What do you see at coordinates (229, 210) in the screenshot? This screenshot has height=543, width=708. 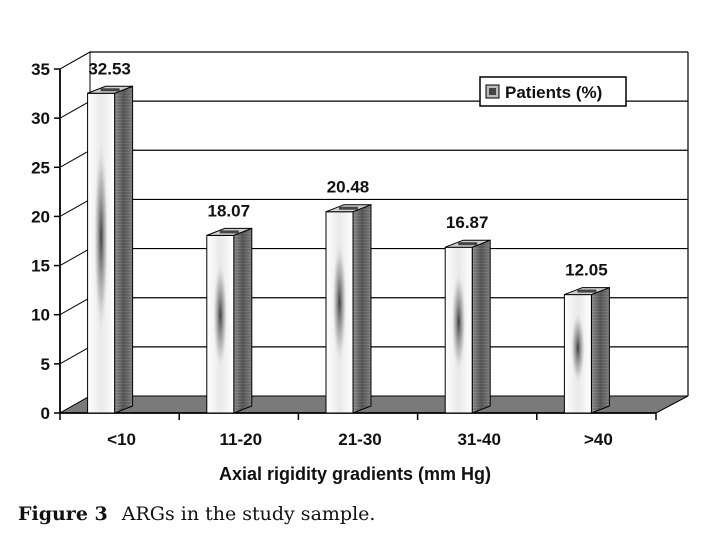 I see `data-label: 18.07` at bounding box center [229, 210].